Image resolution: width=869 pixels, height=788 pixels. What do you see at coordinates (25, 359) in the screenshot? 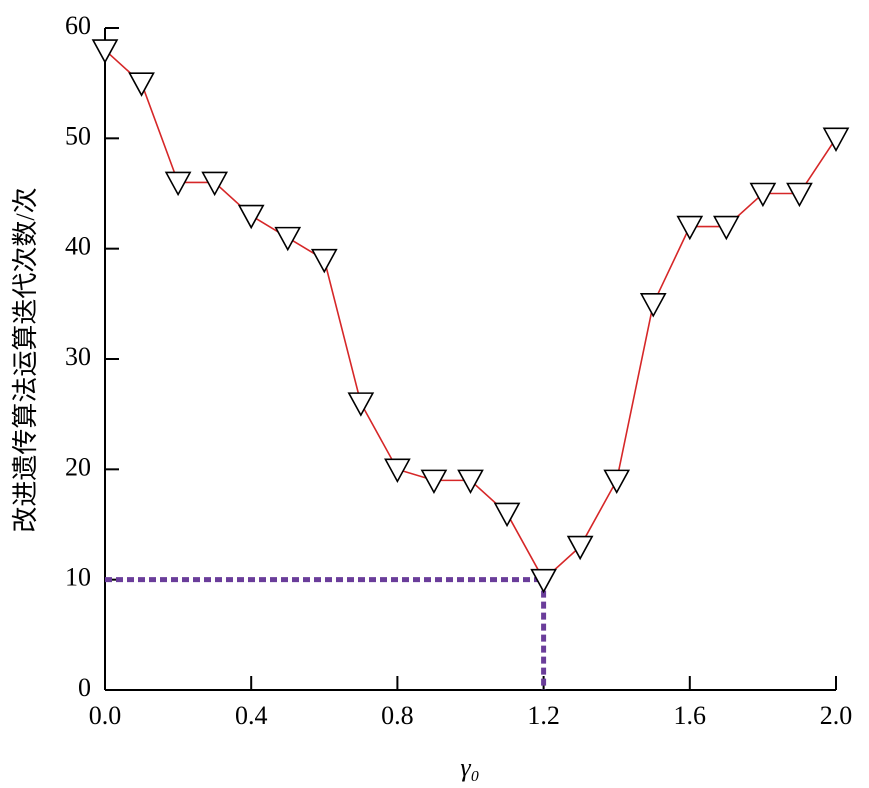
I see `y-axis-label: 改进遗传算法运算迭代次数/次` at bounding box center [25, 359].